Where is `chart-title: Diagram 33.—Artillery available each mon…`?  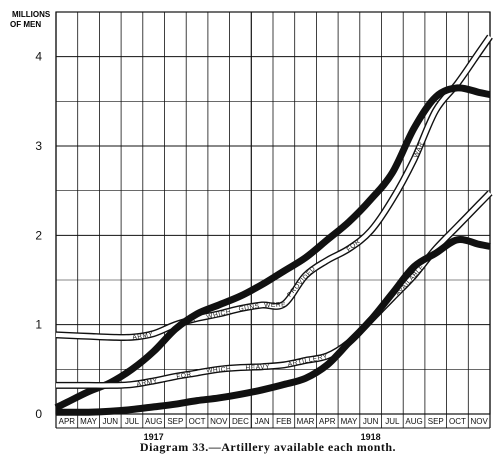
chart-title: Diagram 33.—Artillery available each mon… is located at coordinates (268, 447).